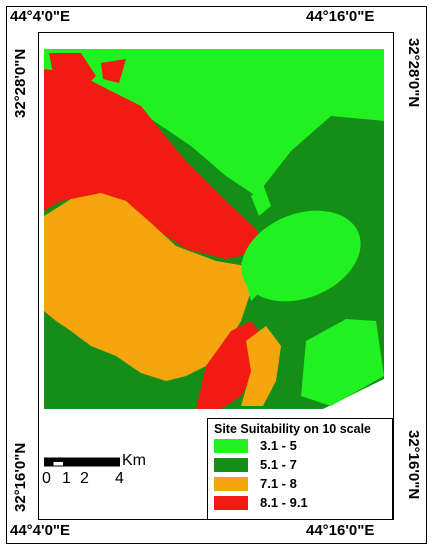 The image size is (433, 550). I want to click on legend-label: 3.1 - 5, so click(278, 445).